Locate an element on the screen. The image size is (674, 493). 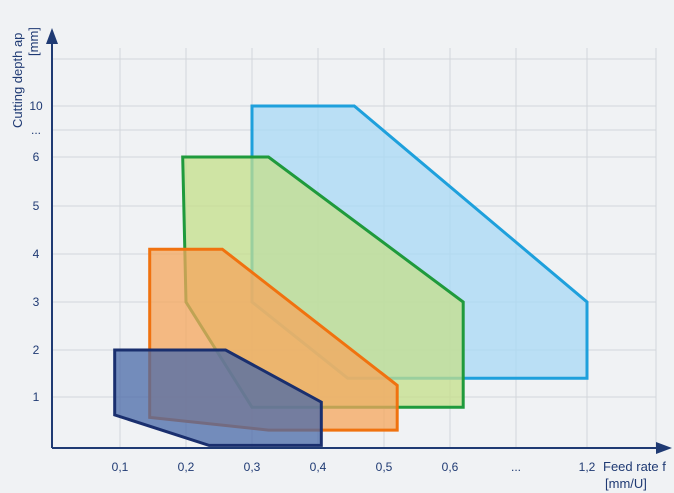
y-tick-label: 2 is located at coordinates (36, 350).